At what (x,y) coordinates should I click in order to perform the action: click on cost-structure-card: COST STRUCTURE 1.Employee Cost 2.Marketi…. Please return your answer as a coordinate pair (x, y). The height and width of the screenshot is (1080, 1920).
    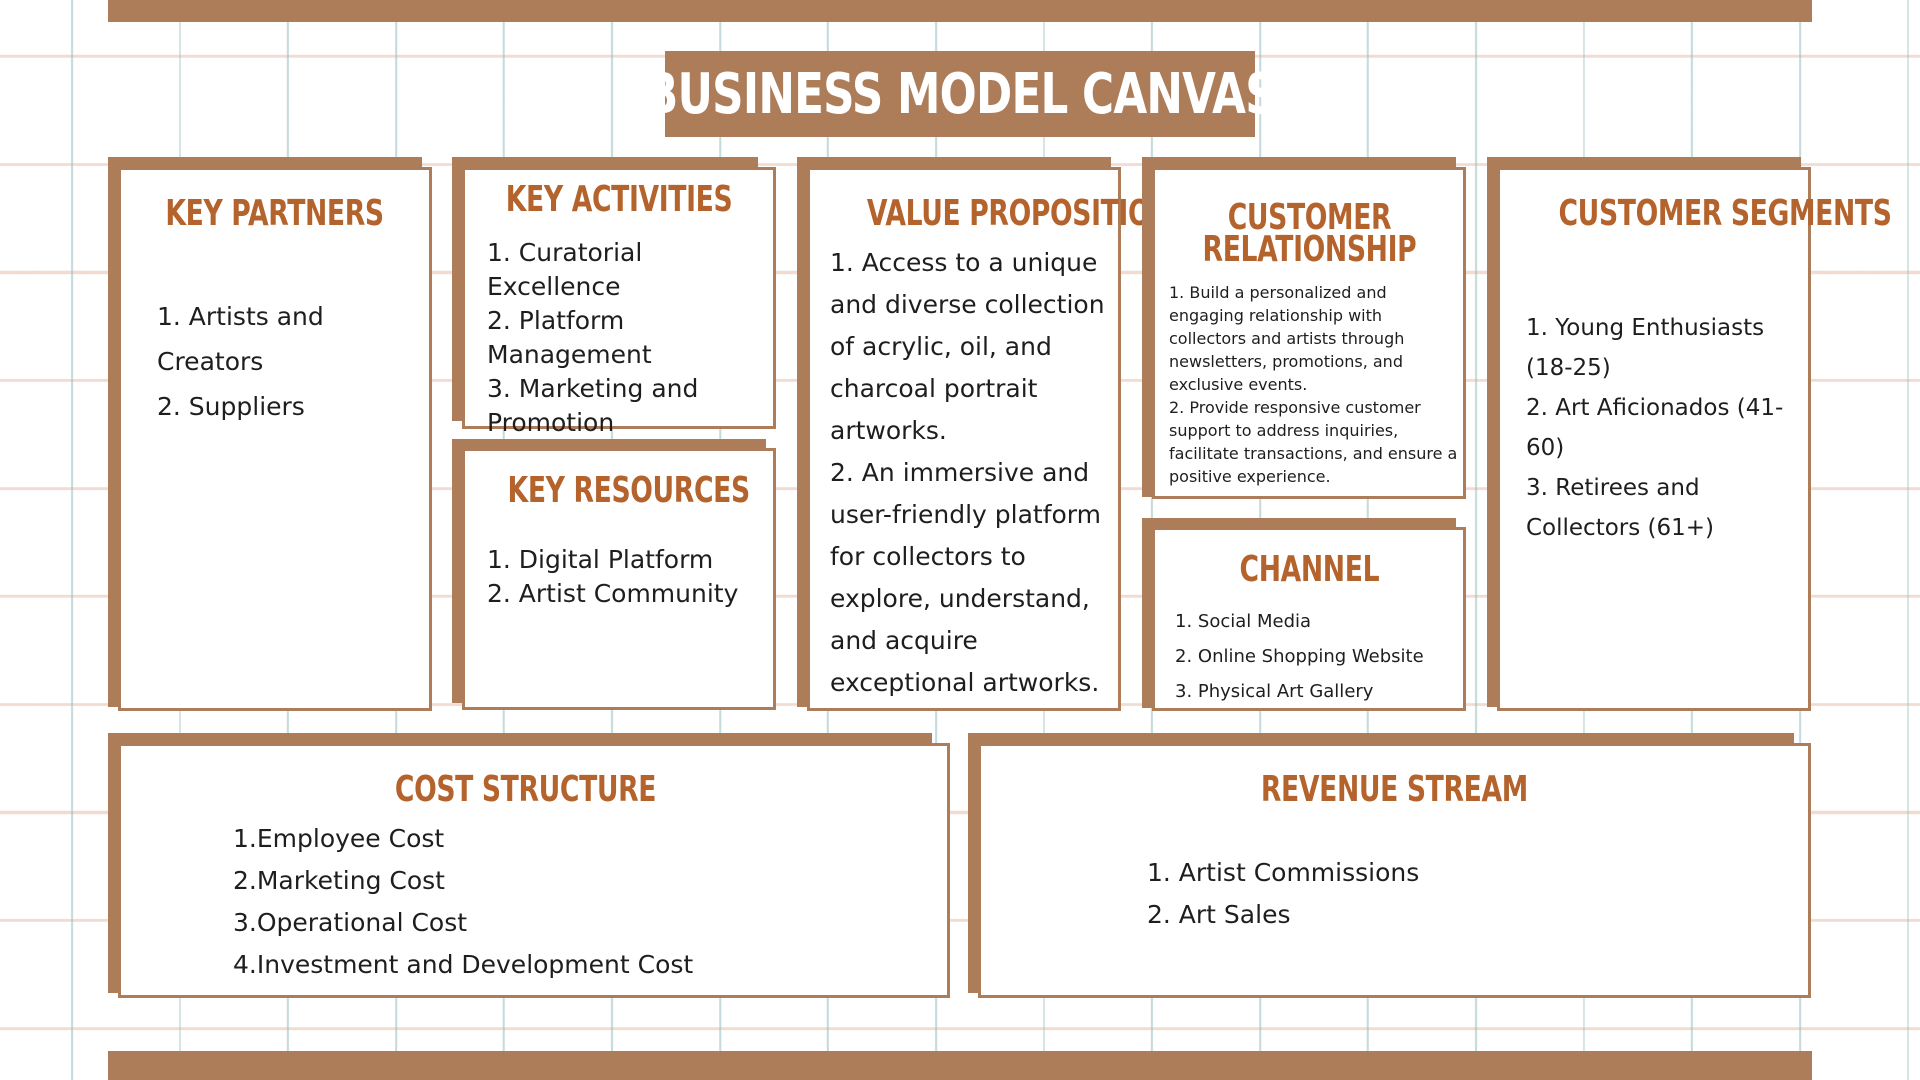
    Looking at the image, I should click on (534, 870).